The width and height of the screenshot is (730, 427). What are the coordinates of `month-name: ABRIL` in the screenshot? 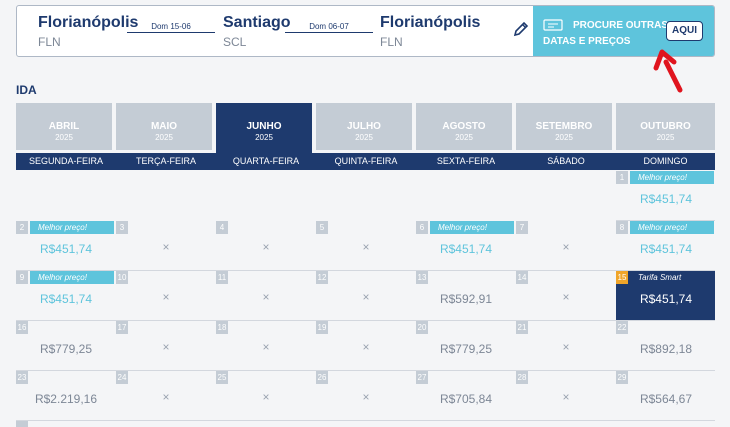 It's located at (64, 126).